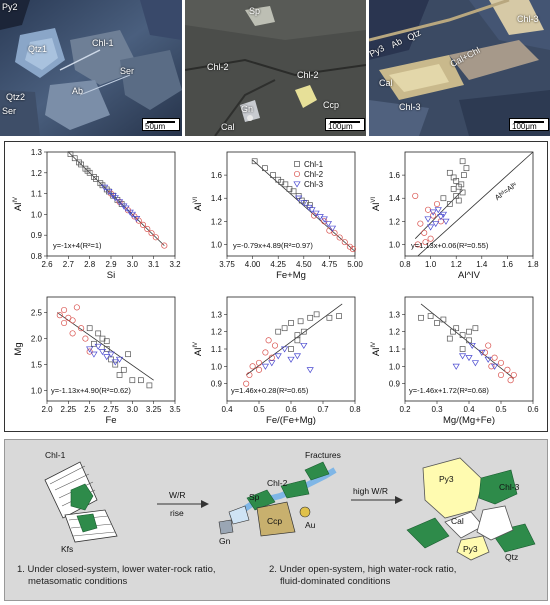 The width and height of the screenshot is (550, 605). What do you see at coordinates (405, 409) in the screenshot?
I see `x-tick-label: 0.2` at bounding box center [405, 409].